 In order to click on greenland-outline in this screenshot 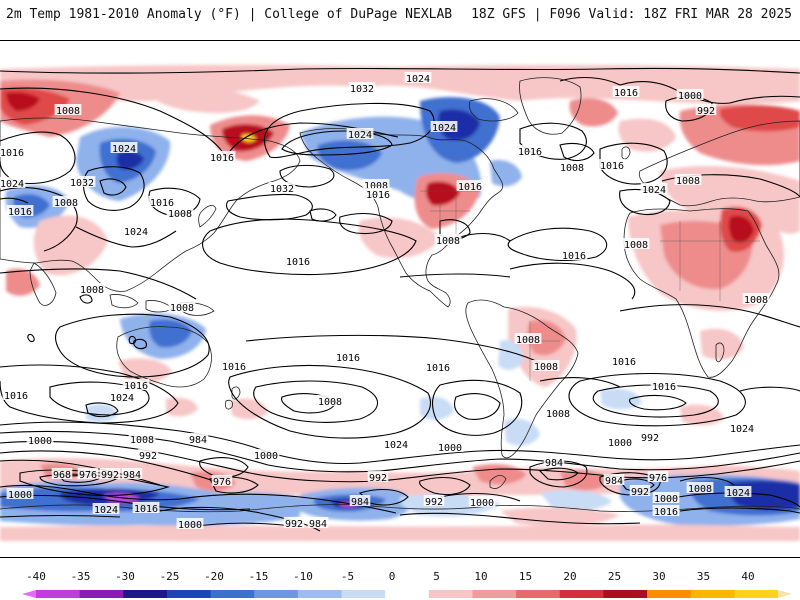, I will do `click(550, 106)`.